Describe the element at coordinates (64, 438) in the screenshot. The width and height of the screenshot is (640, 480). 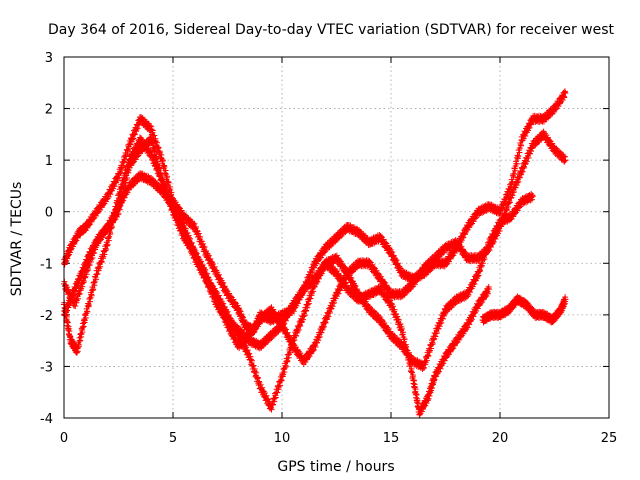
I see `x-tick-label: 0` at that location.